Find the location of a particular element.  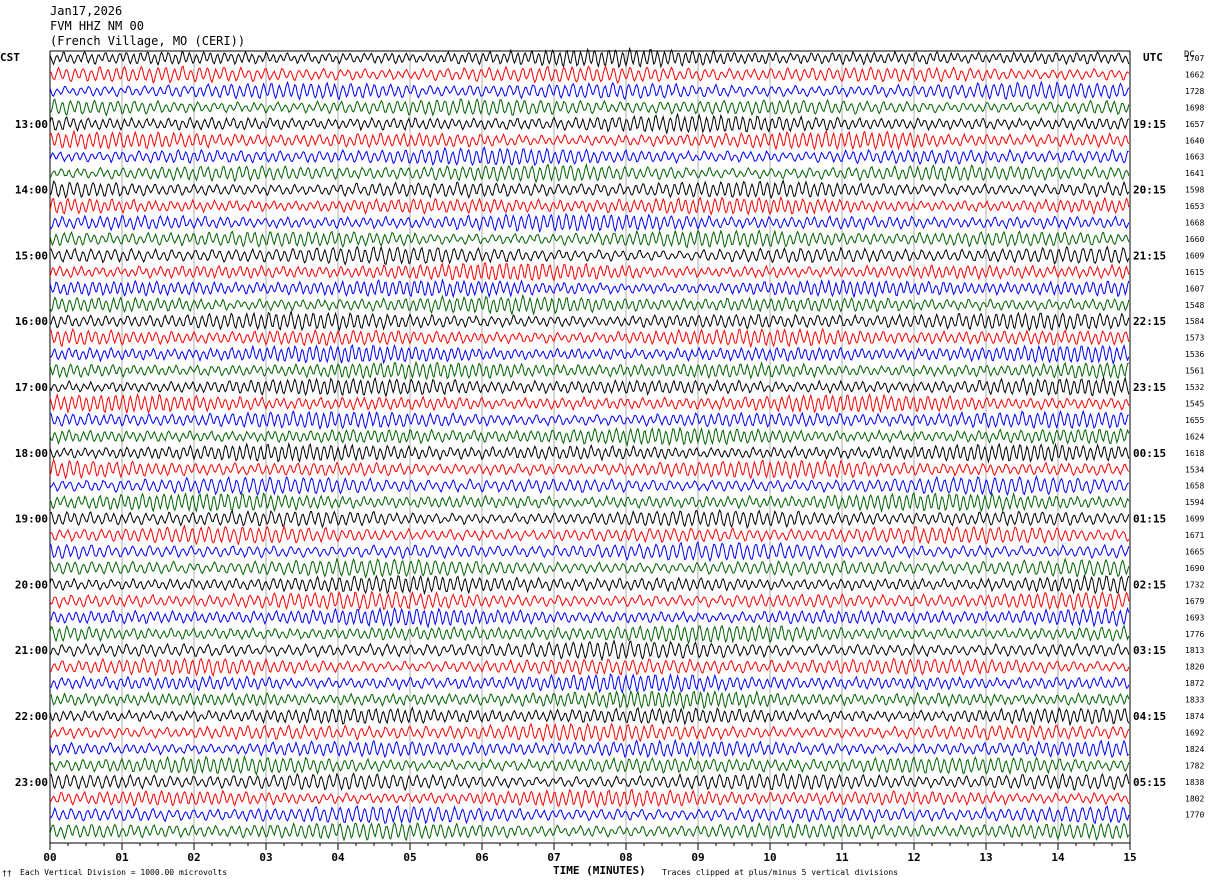

dc-offset-value: 1598 is located at coordinates (1194, 190).